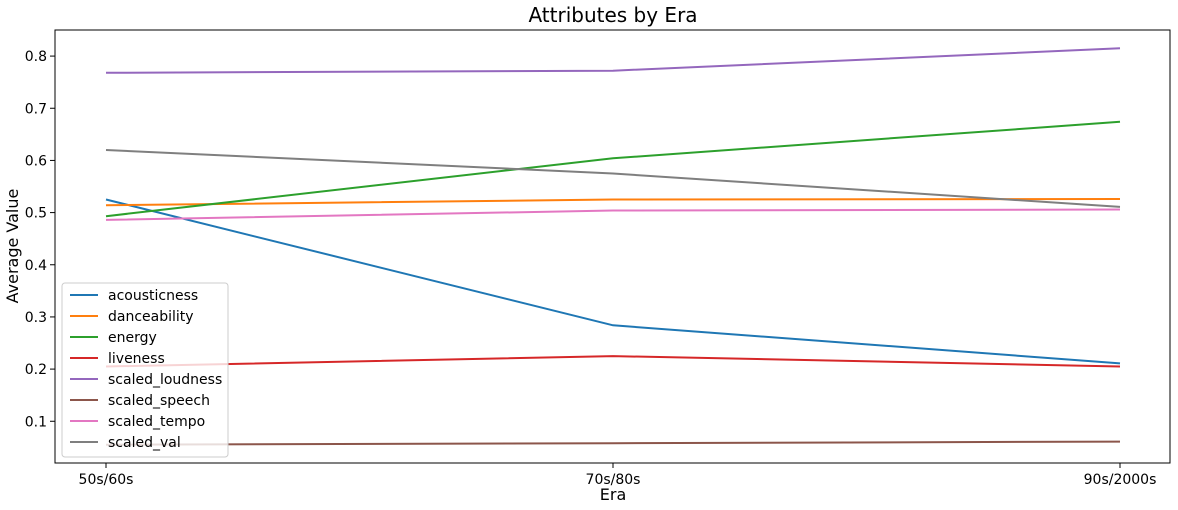 The width and height of the screenshot is (1178, 510). What do you see at coordinates (612, 15) in the screenshot?
I see `chart-title: Attributes by Era` at bounding box center [612, 15].